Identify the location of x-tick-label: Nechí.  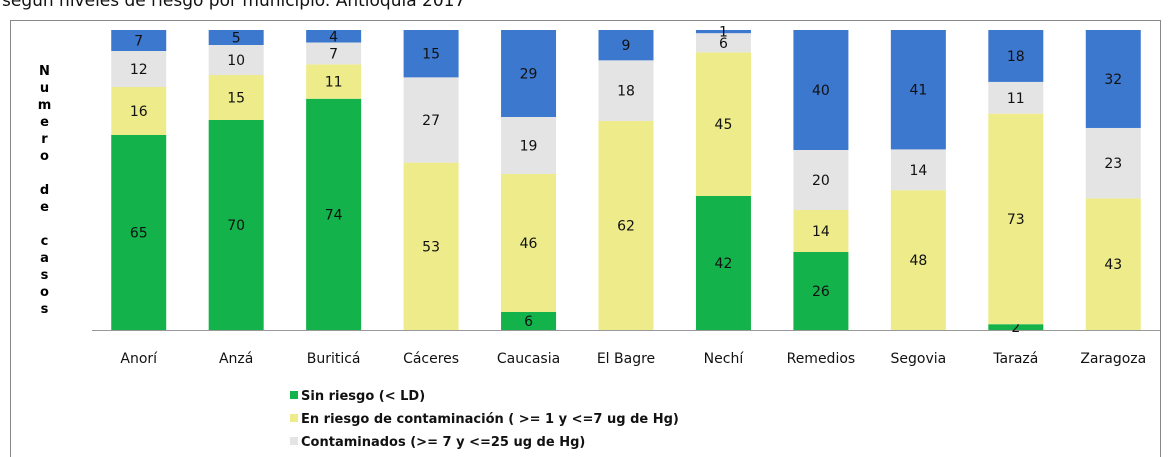
(724, 359).